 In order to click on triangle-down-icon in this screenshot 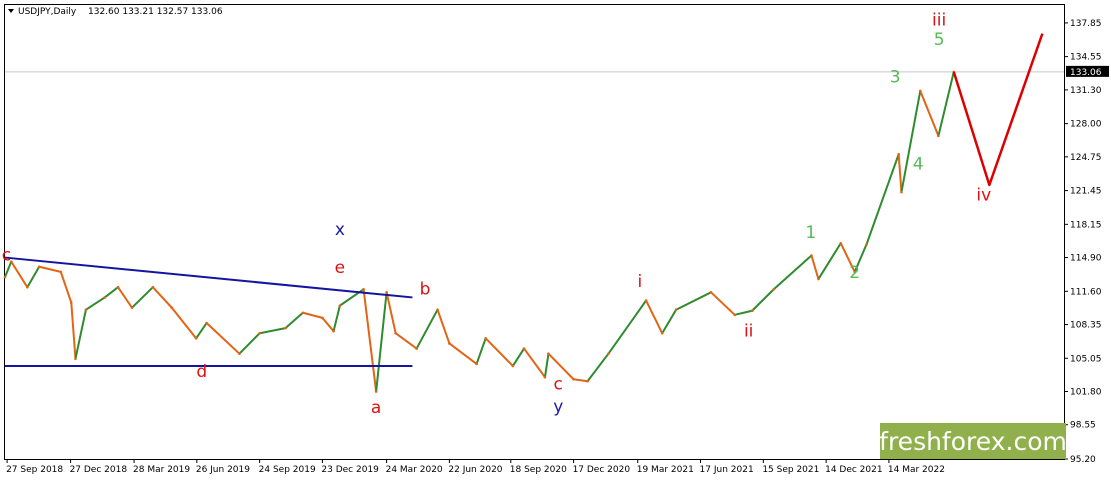, I will do `click(11, 11)`.